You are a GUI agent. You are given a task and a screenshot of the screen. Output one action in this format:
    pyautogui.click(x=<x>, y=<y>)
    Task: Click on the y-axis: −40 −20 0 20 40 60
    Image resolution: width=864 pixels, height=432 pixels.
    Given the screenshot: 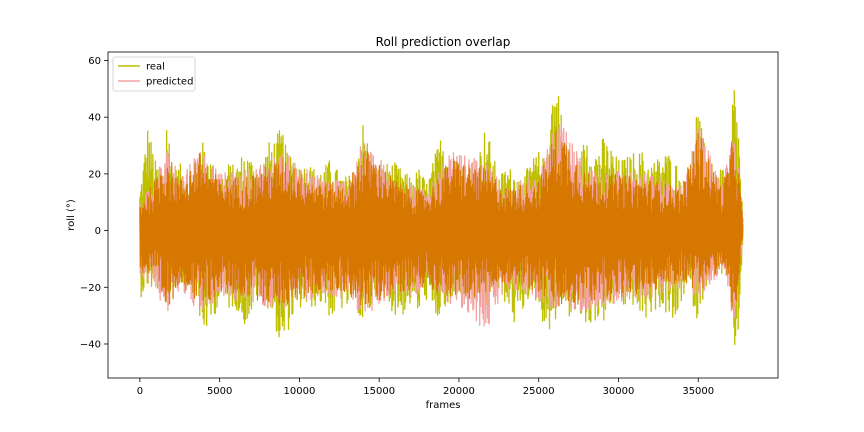 What is the action you would take?
    pyautogui.click(x=94, y=203)
    